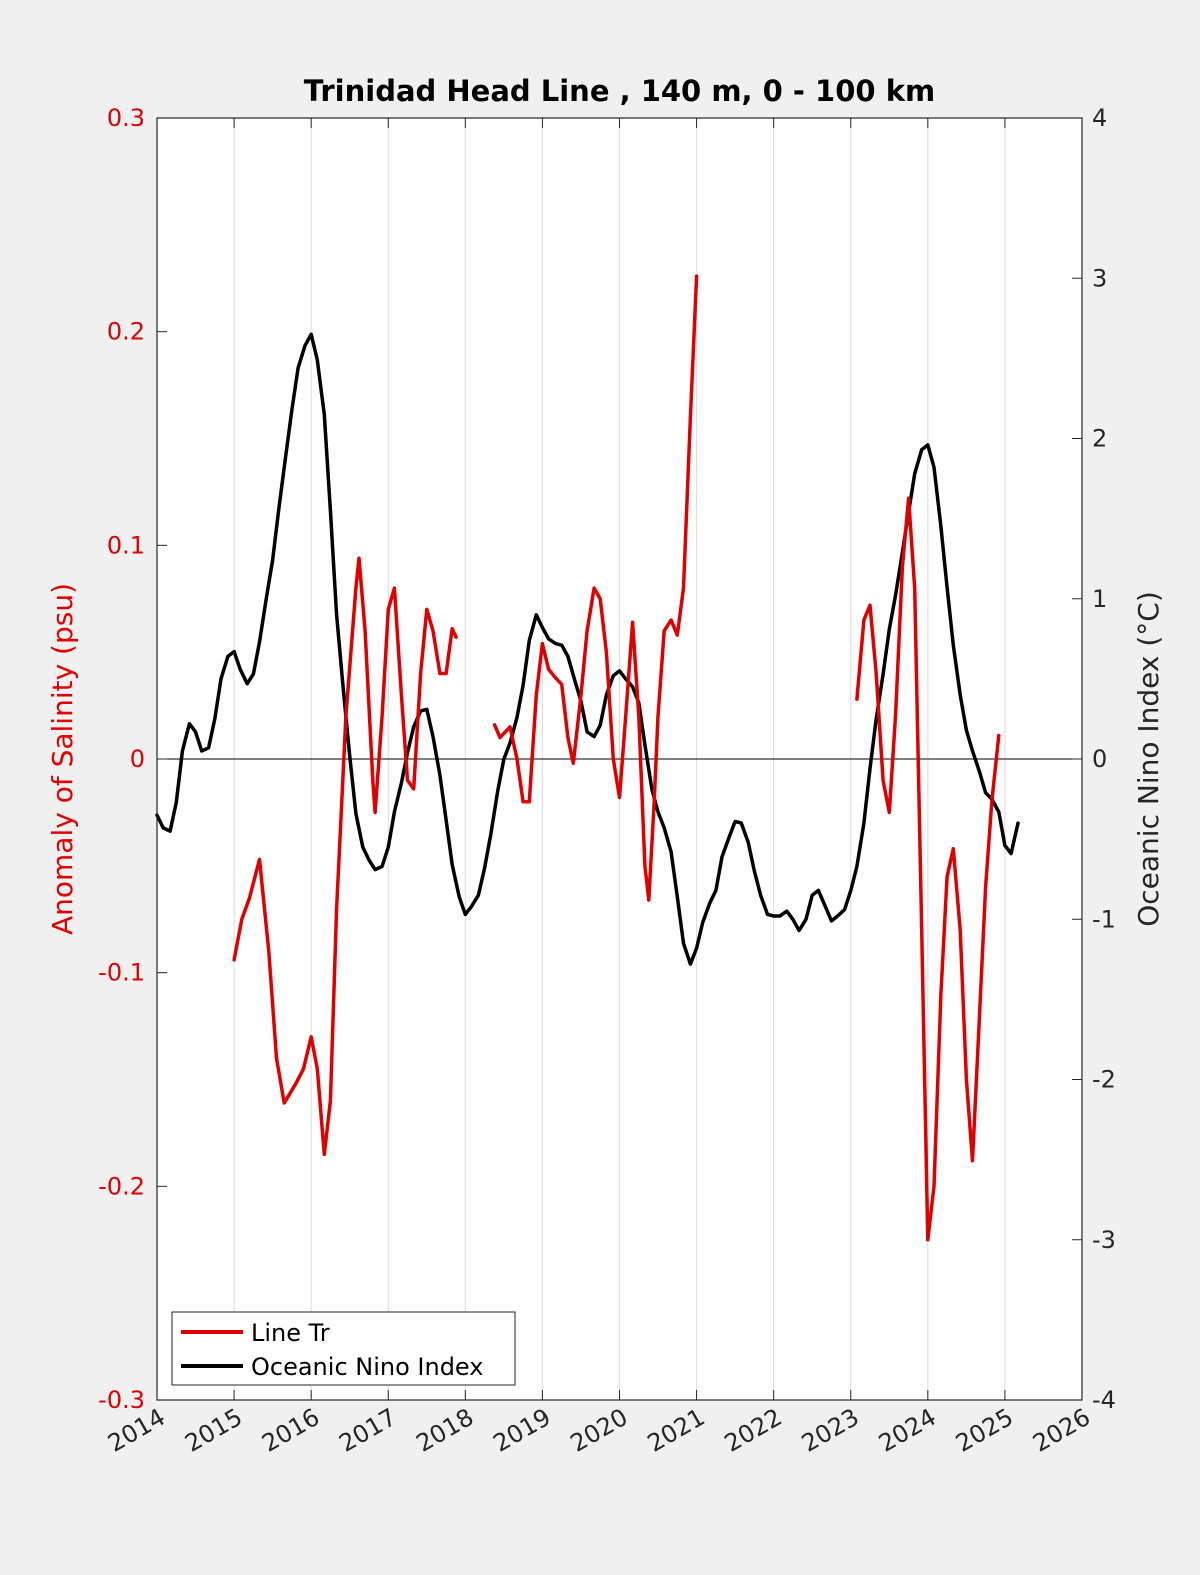 Image resolution: width=1200 pixels, height=1575 pixels. What do you see at coordinates (290, 1333) in the screenshot?
I see `legend-label-line-tr: Line Tr` at bounding box center [290, 1333].